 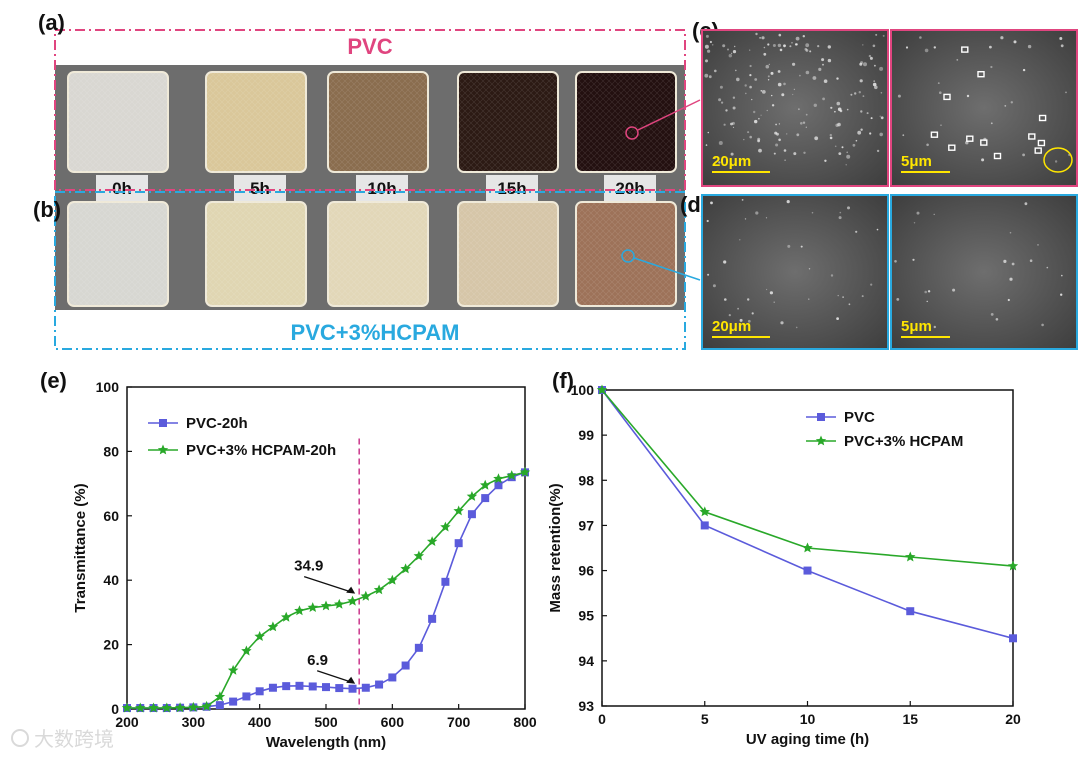 I want to click on legend-label: PVC+3% HCPAM-20h, so click(x=261, y=450).